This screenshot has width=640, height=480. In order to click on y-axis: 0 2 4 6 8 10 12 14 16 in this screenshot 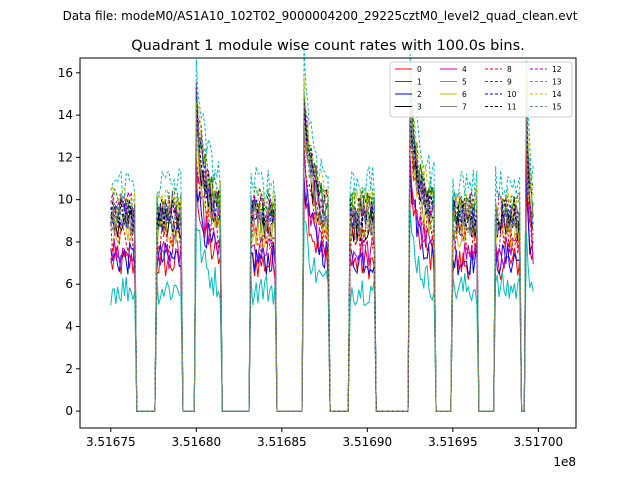, I will do `click(69, 242)`.